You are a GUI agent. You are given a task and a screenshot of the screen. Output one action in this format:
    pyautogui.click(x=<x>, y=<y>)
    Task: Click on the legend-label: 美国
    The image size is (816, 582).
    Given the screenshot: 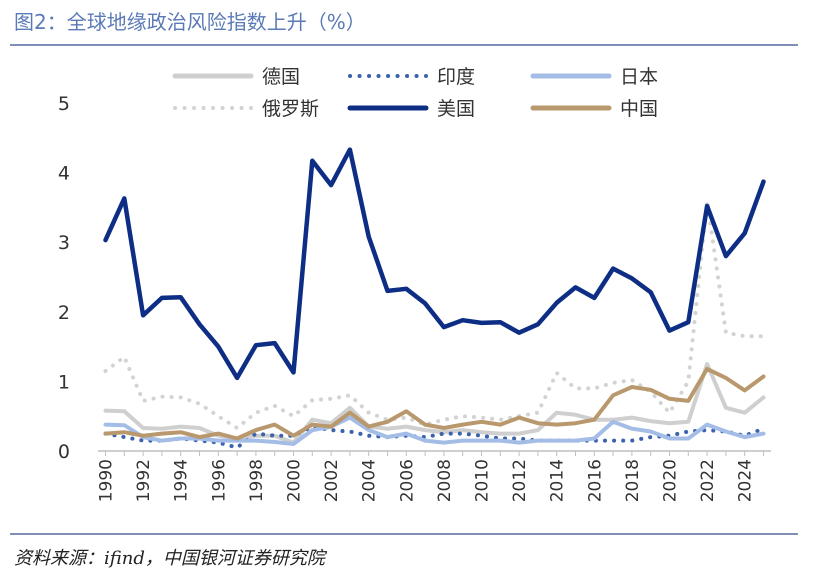 What is the action you would take?
    pyautogui.click(x=456, y=109)
    